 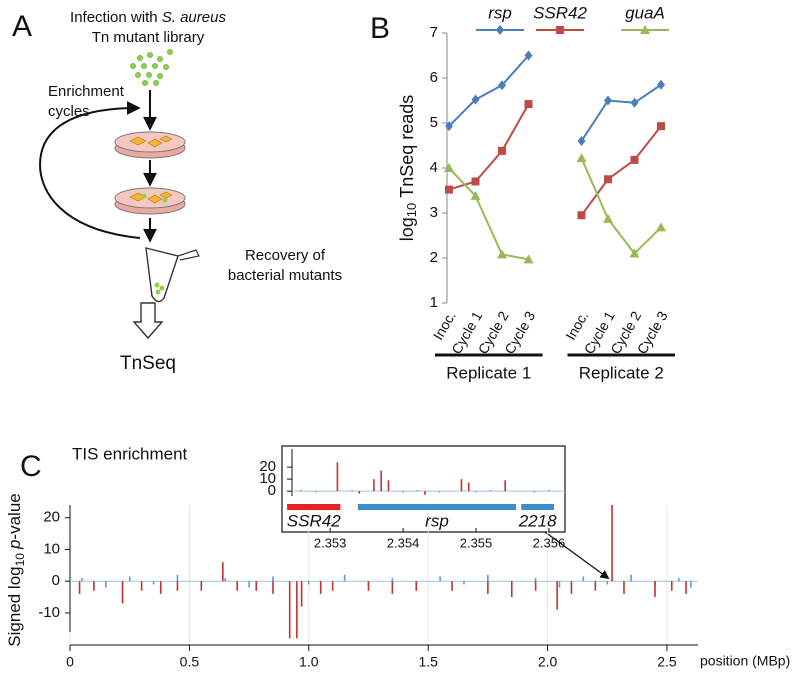 I want to click on group-label: Replicate 2, so click(x=621, y=372).